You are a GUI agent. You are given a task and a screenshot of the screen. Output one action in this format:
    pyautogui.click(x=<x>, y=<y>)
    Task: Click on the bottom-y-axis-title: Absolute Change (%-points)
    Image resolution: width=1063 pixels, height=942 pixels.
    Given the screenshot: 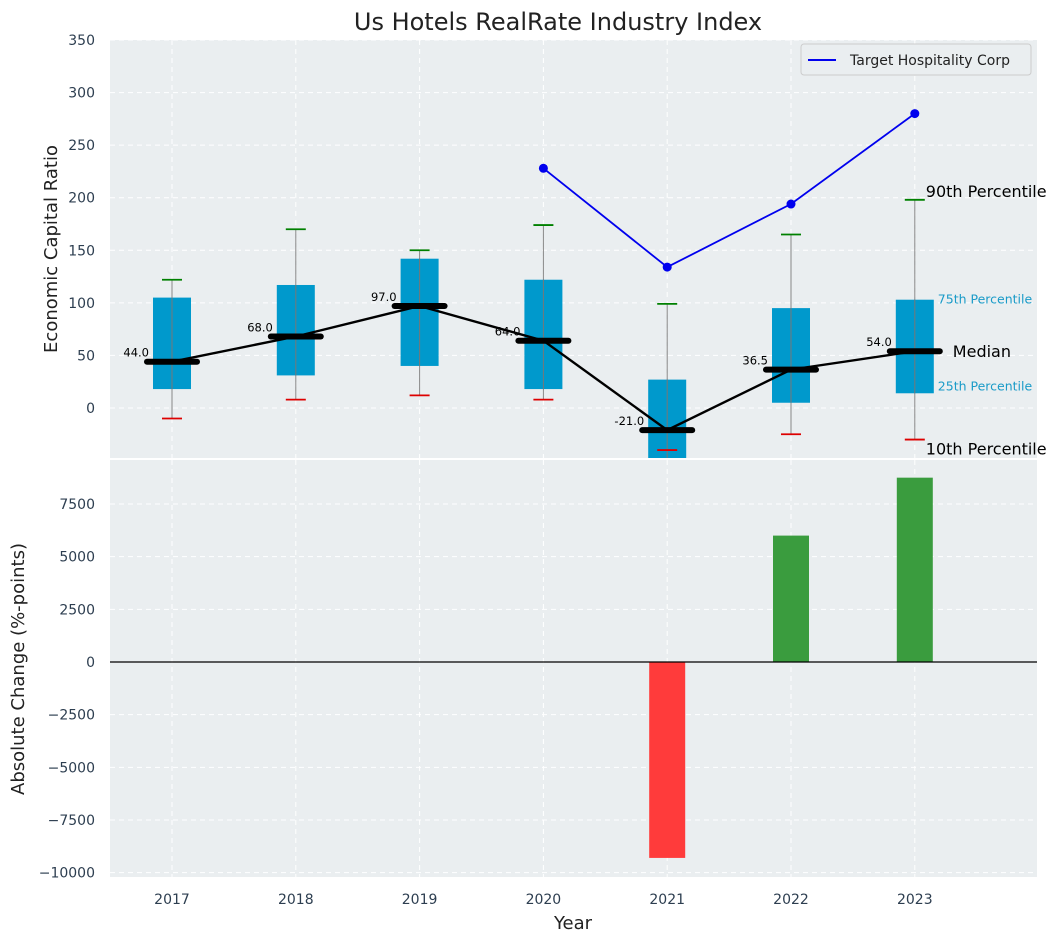 What is the action you would take?
    pyautogui.click(x=18, y=669)
    